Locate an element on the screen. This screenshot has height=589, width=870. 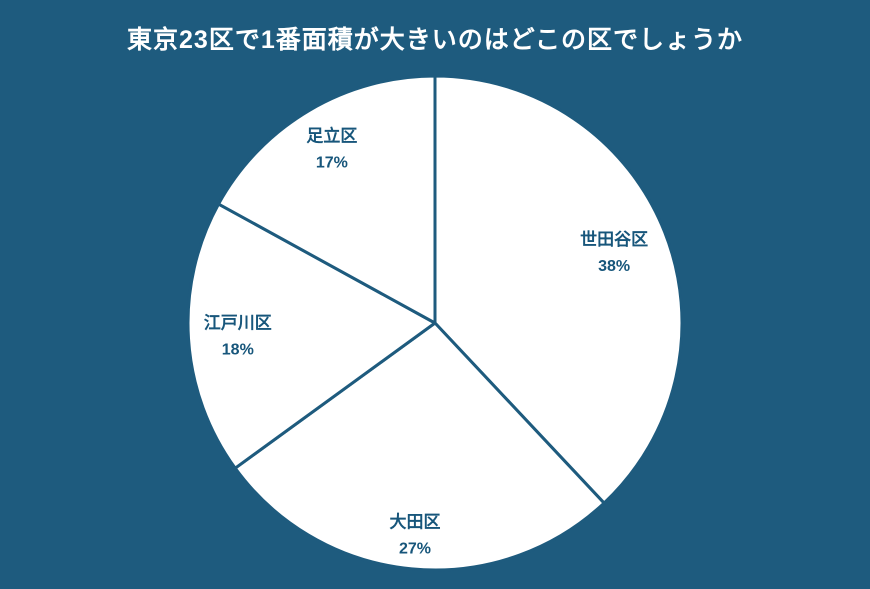
slice-name-label: 足立区 is located at coordinates (331, 136).